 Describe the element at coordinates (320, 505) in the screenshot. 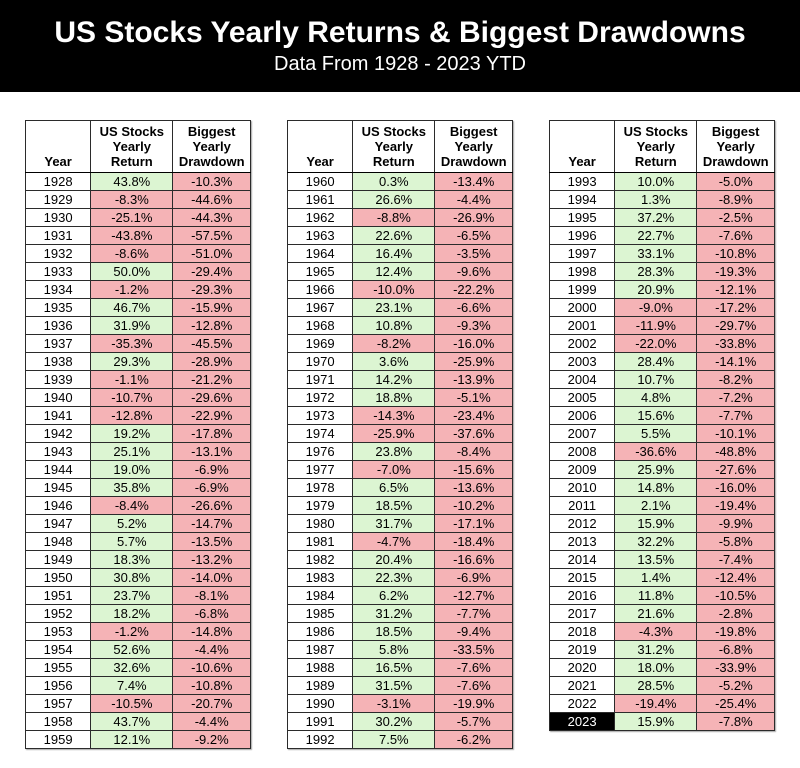

I see `year-cell: 1979` at that location.